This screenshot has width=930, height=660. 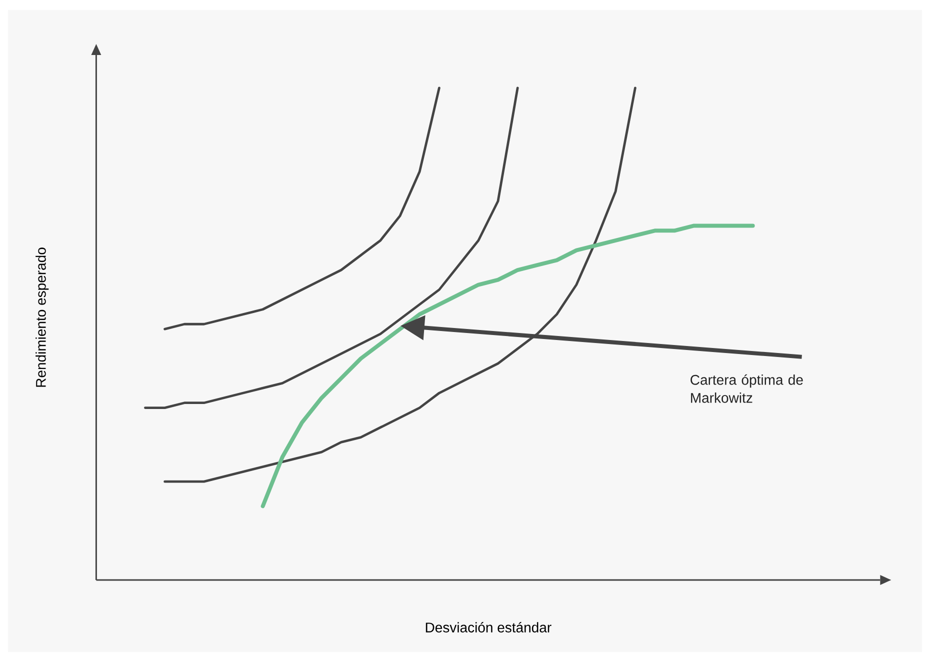 I want to click on y-axis-title: Rendimiento esperado, so click(x=42, y=317).